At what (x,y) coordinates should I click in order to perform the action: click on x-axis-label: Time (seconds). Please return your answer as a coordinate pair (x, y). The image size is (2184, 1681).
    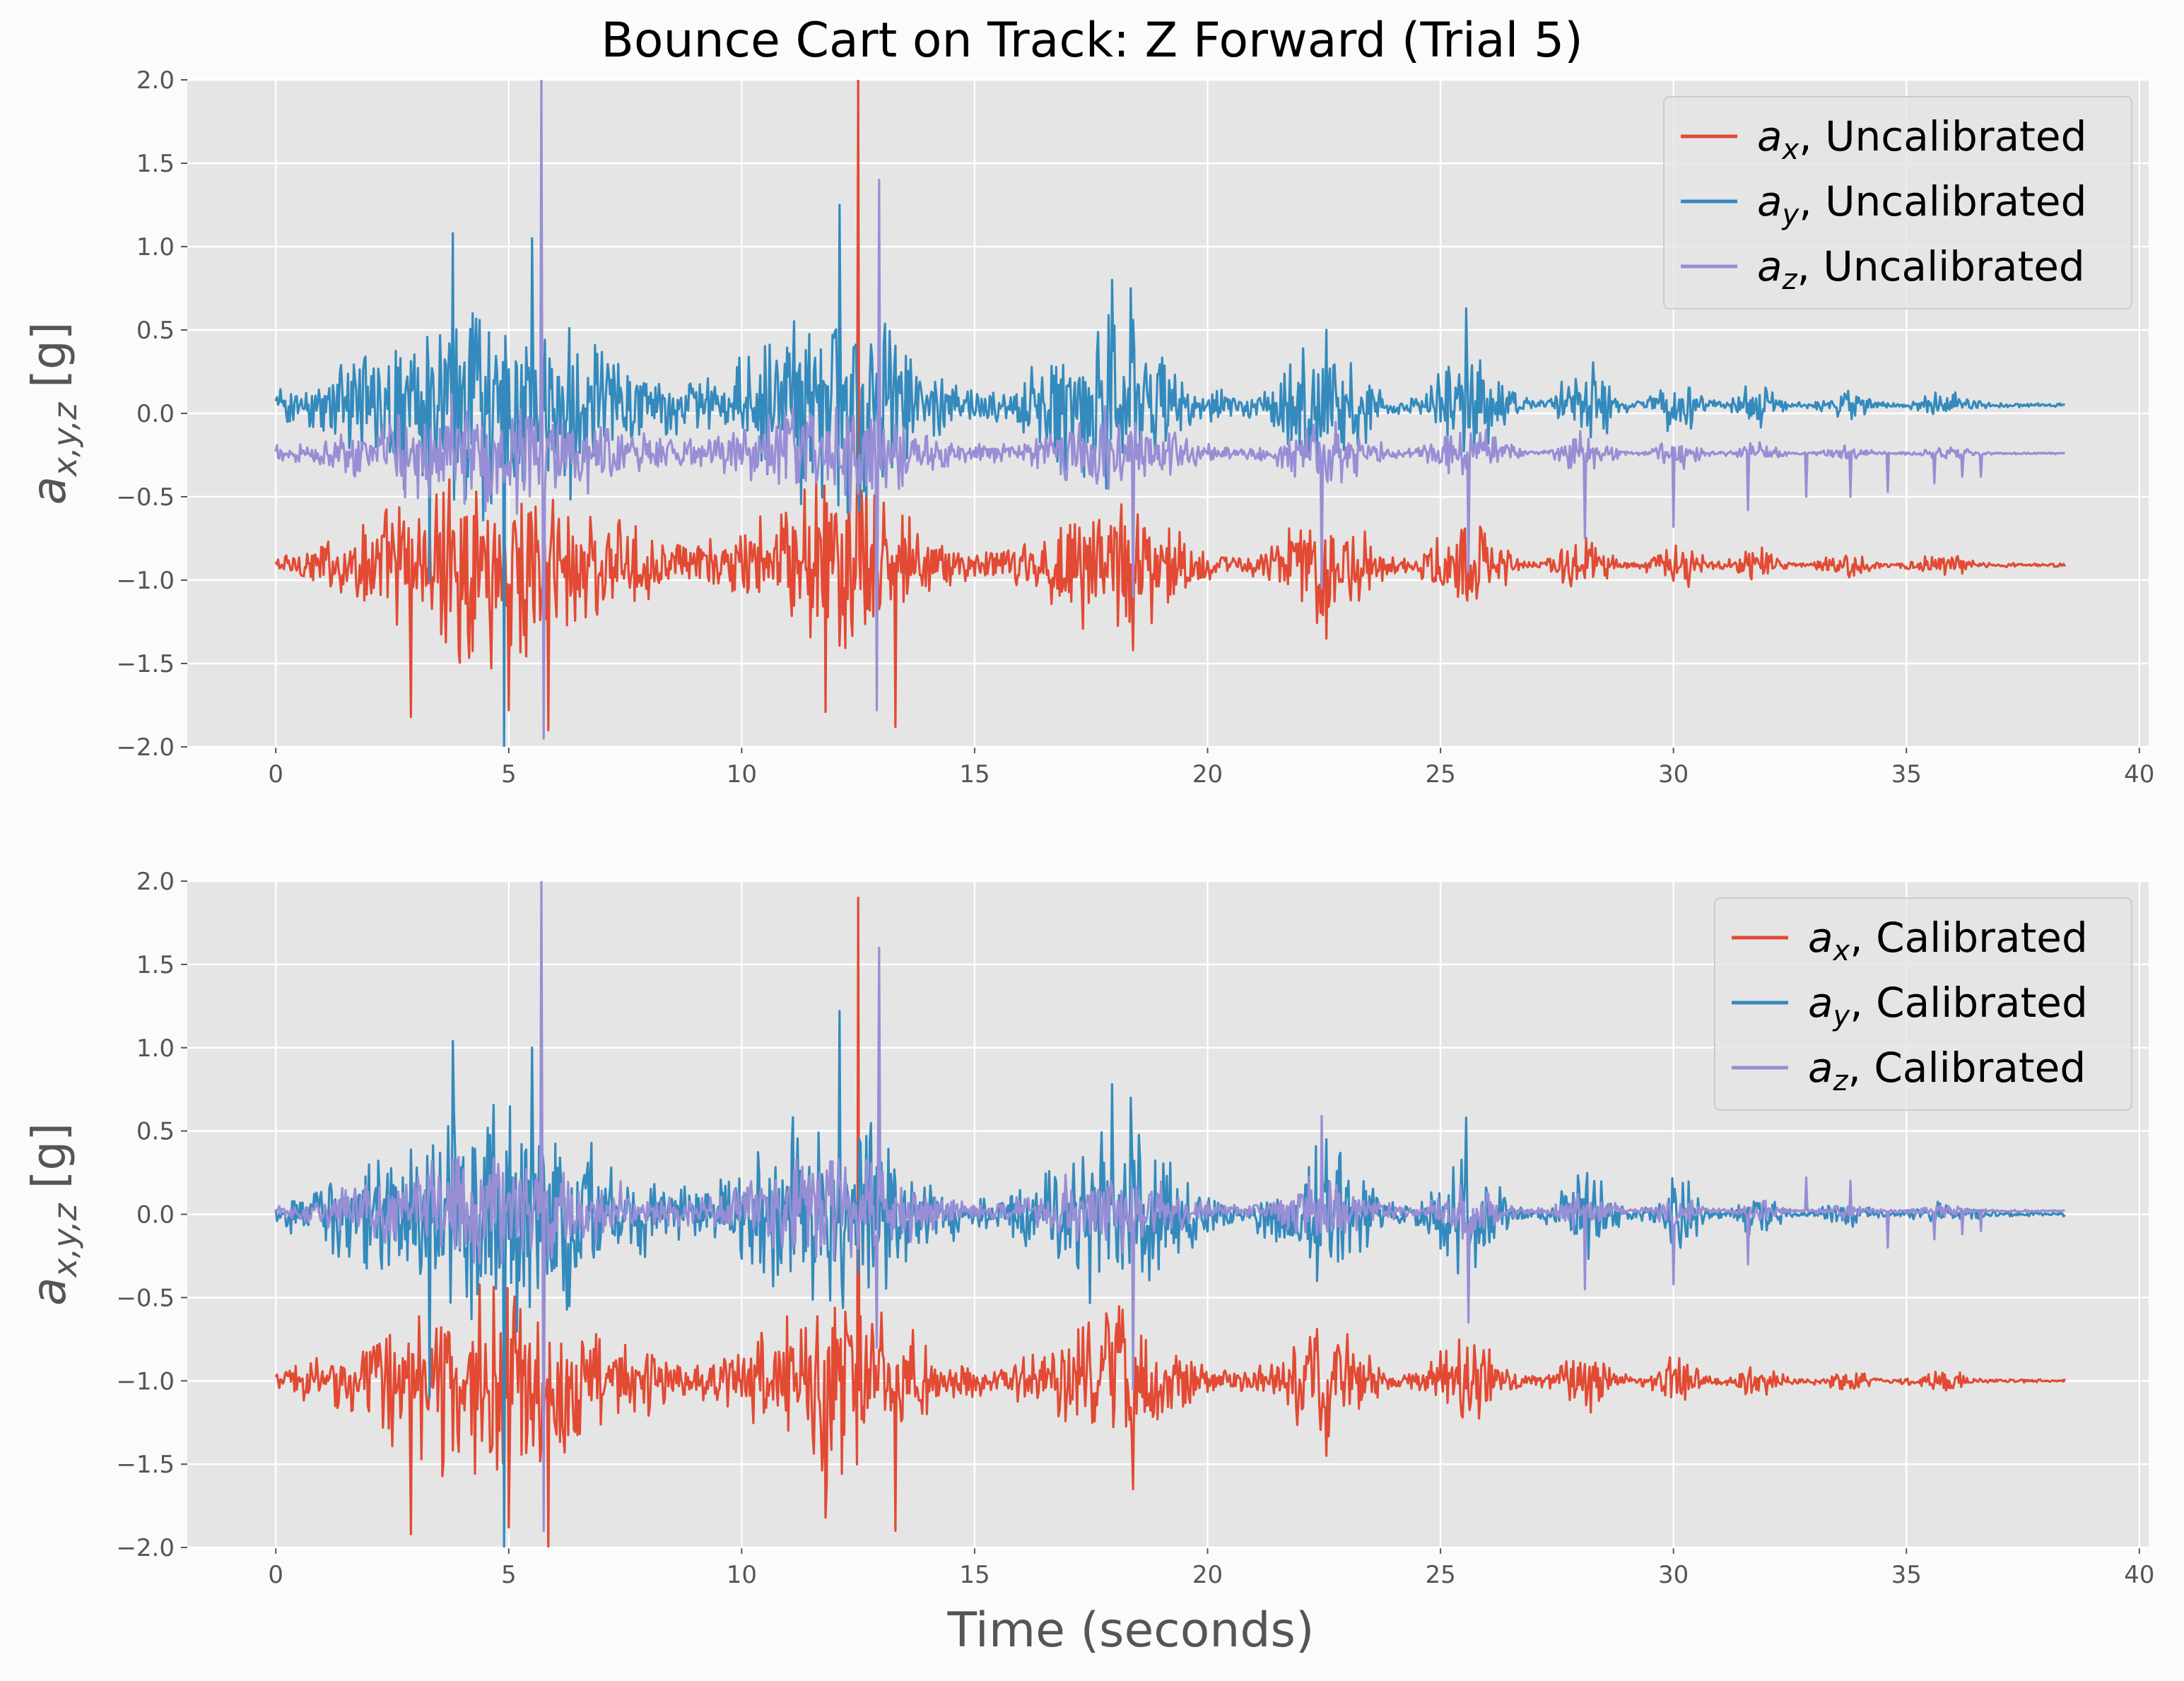
    Looking at the image, I should click on (1130, 1631).